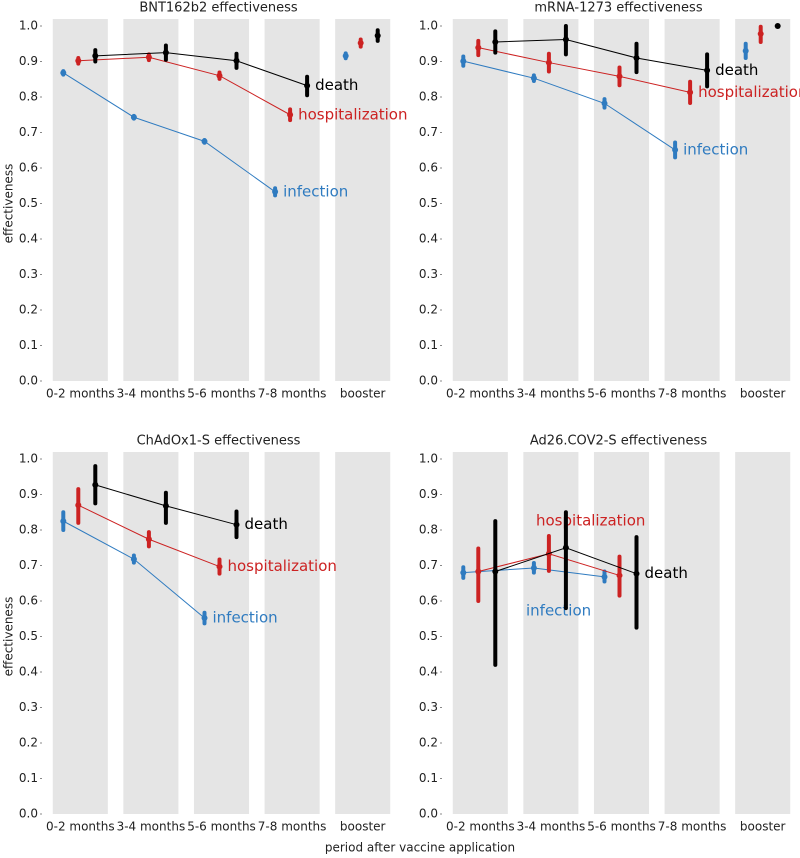 The image size is (800, 858). Describe the element at coordinates (420, 848) in the screenshot. I see `x-axis-label: period after vaccine application` at that location.